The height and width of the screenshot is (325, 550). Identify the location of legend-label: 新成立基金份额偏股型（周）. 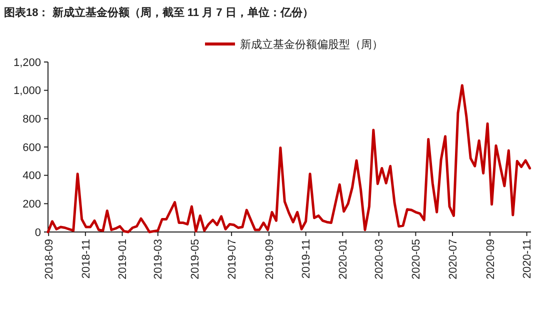
(311, 44).